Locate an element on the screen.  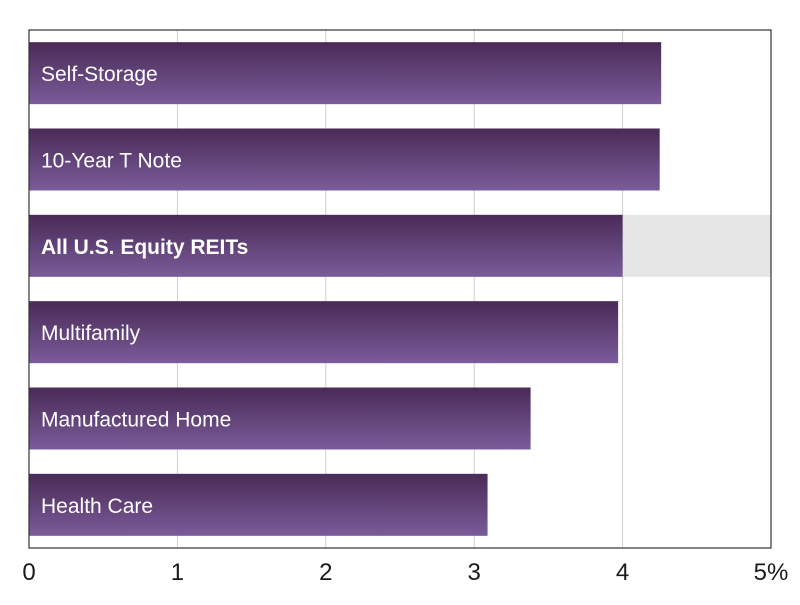
bar-all-u-s-equity-reits is located at coordinates (326, 245).